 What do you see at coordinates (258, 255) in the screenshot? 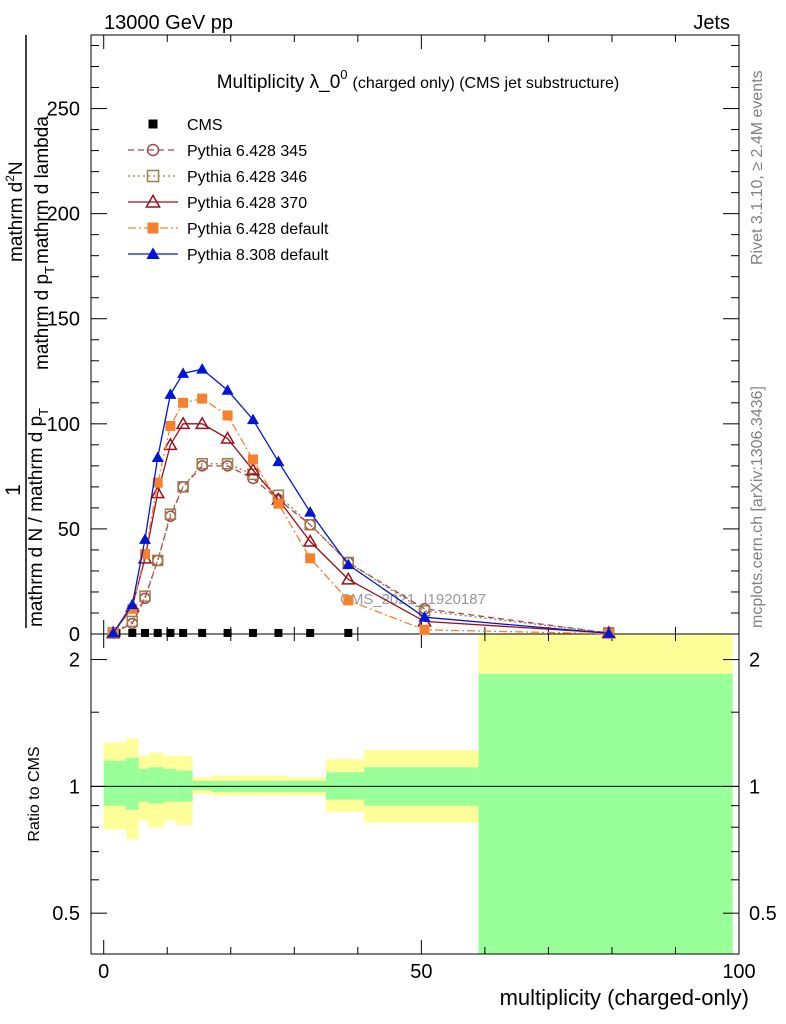
I see `legend-label: Pythia 8.308 default` at bounding box center [258, 255].